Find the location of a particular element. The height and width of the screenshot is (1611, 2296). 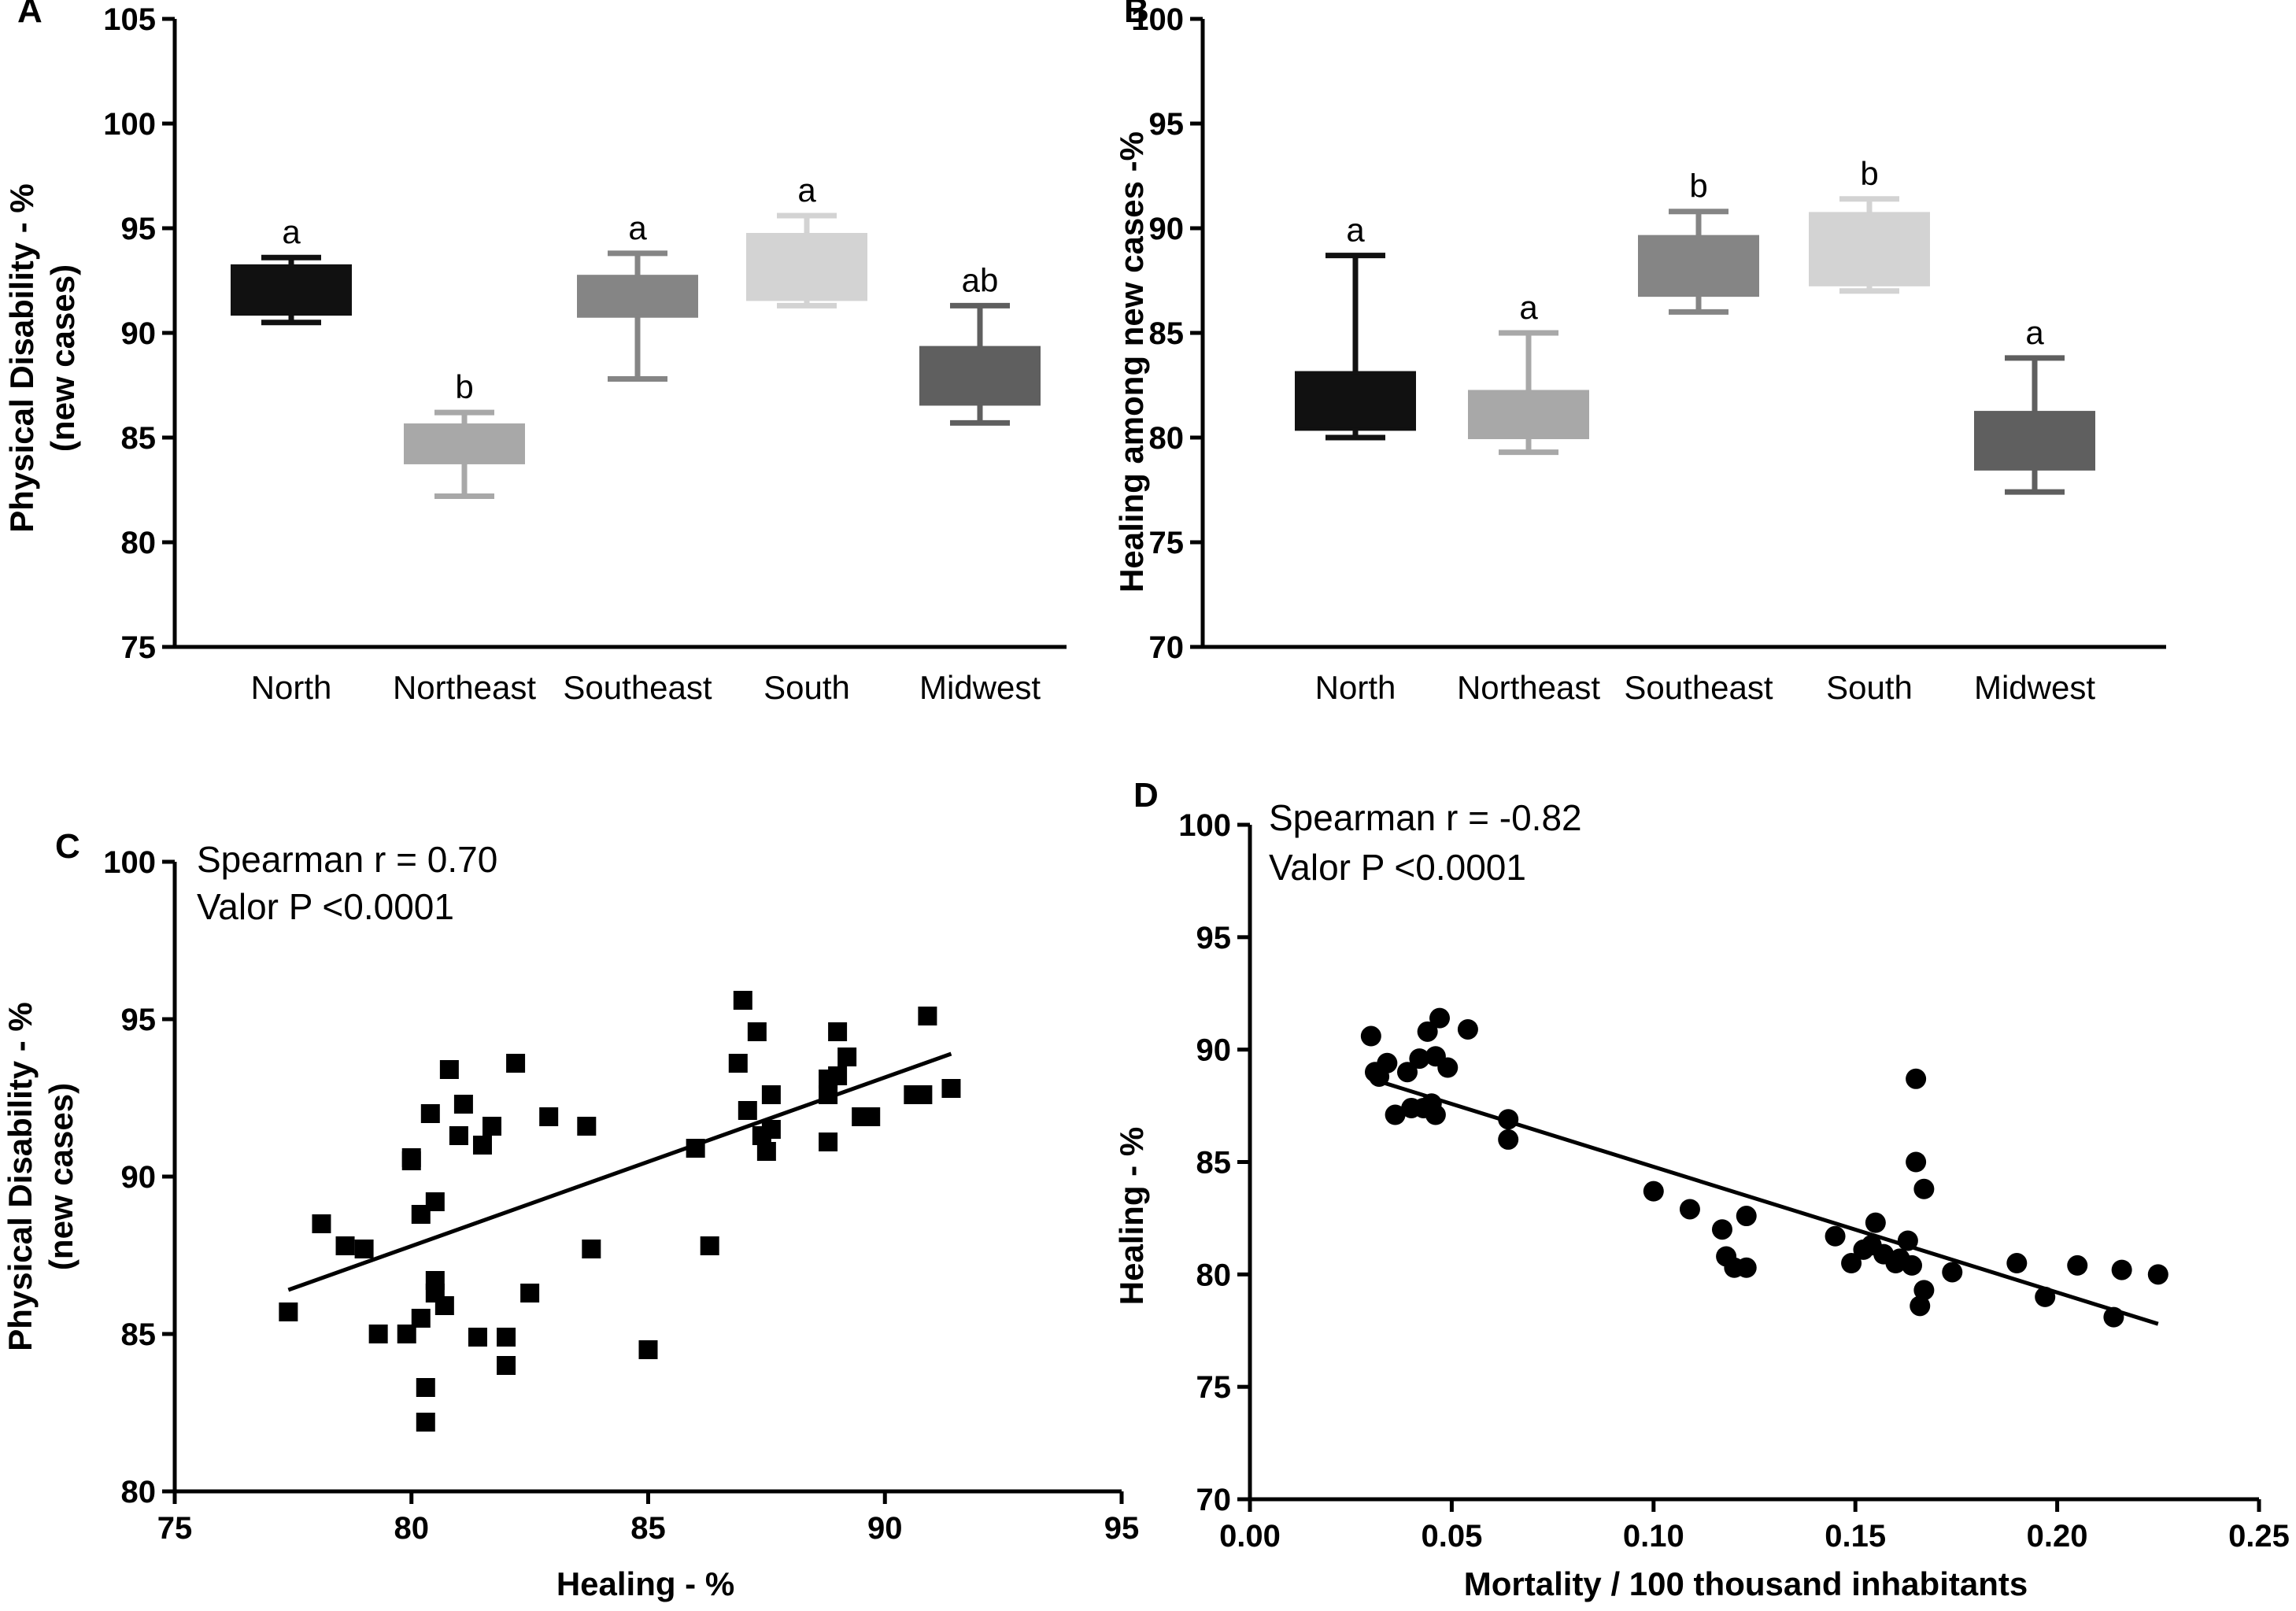

panel-a-y-axis-title-line2: (new cases) is located at coordinates (62, 358).